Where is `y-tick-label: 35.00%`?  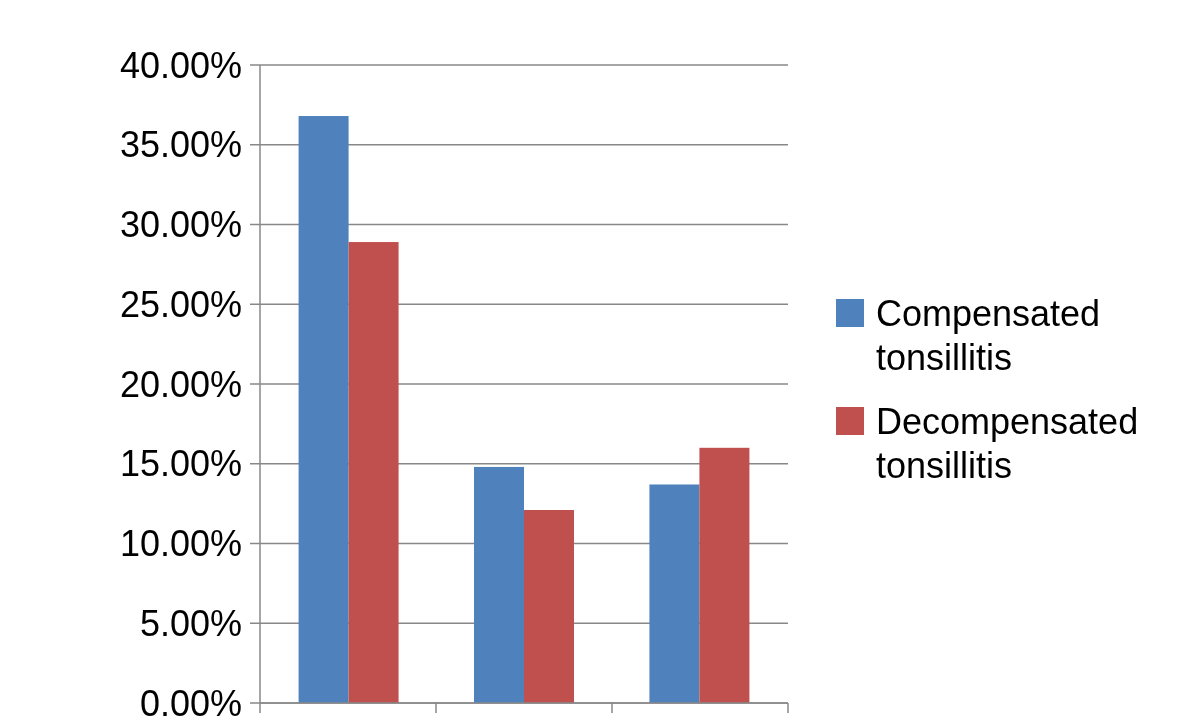 y-tick-label: 35.00% is located at coordinates (180, 145).